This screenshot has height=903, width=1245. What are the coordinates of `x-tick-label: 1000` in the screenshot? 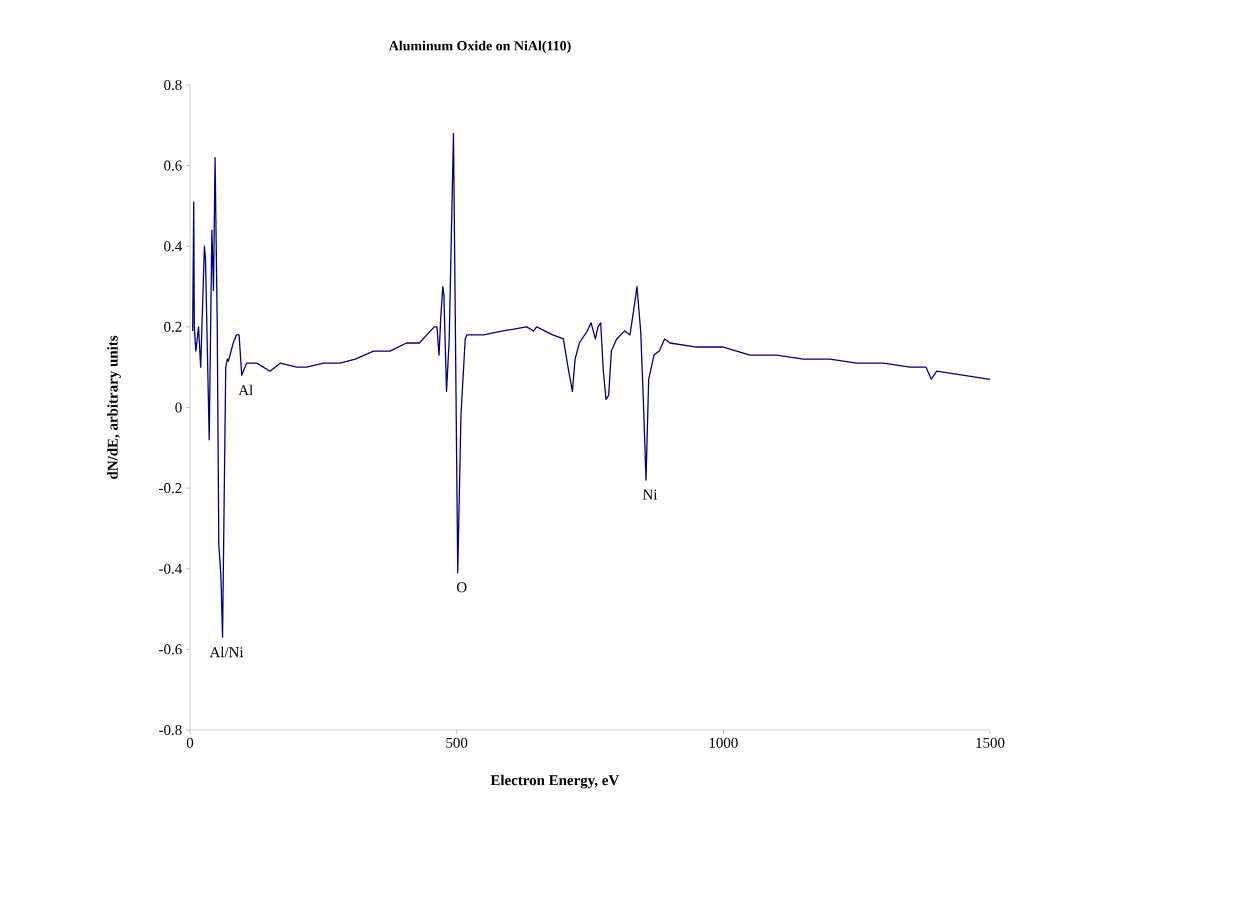 It's located at (723, 742).